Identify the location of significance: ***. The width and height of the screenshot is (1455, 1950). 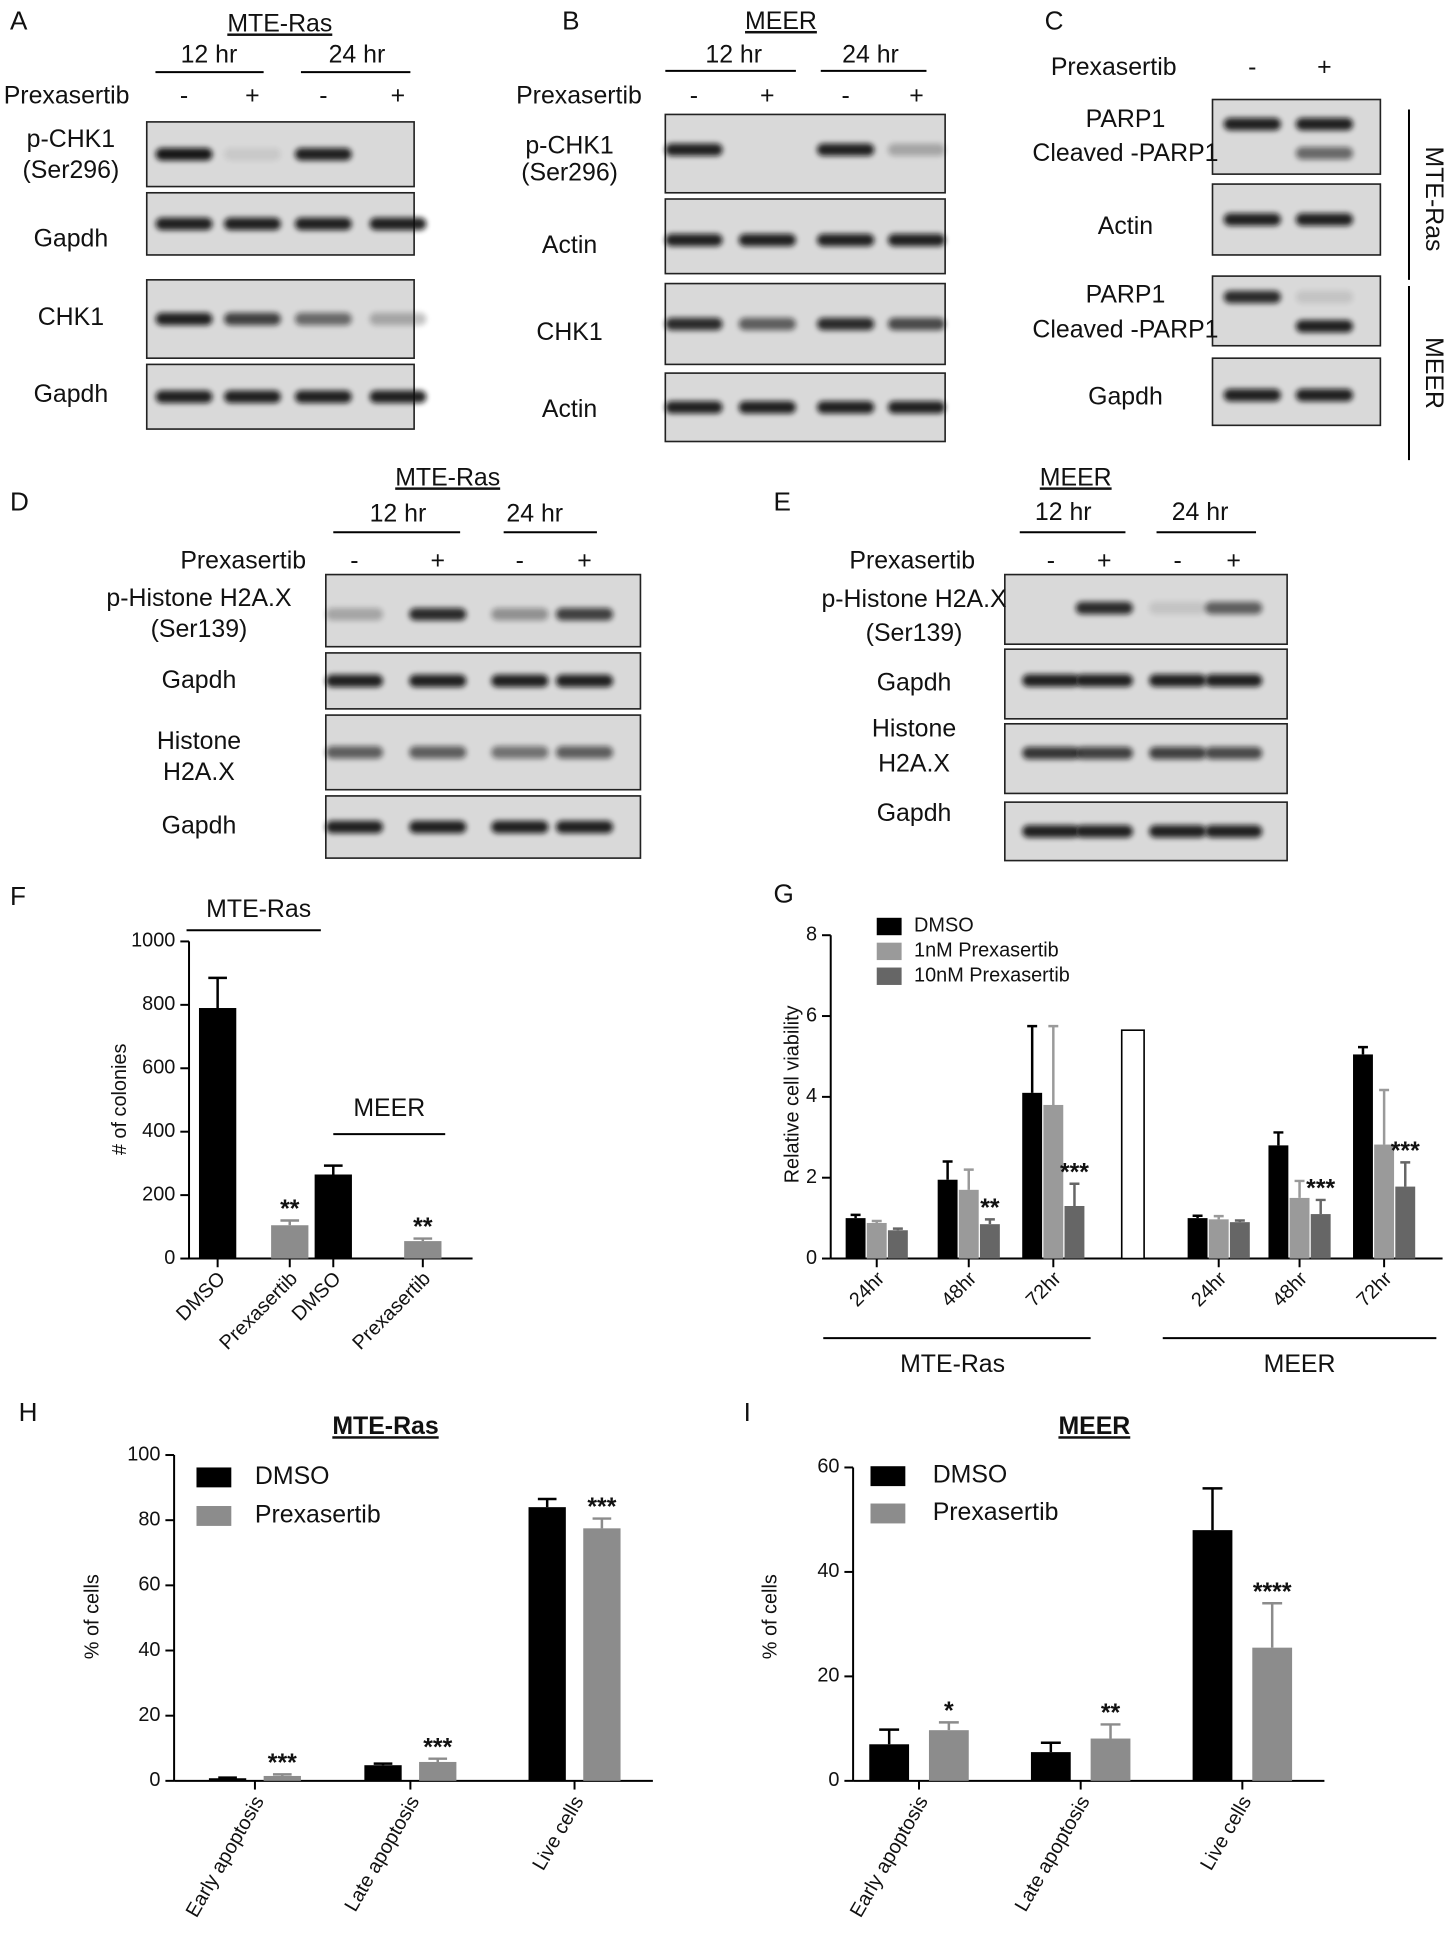
(1405, 1151).